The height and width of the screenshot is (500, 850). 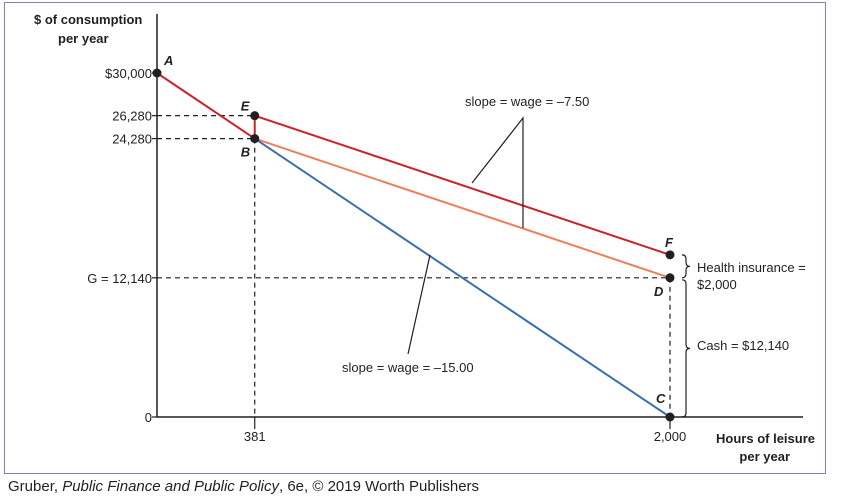 What do you see at coordinates (764, 456) in the screenshot?
I see `x-axis-title-line2: per year` at bounding box center [764, 456].